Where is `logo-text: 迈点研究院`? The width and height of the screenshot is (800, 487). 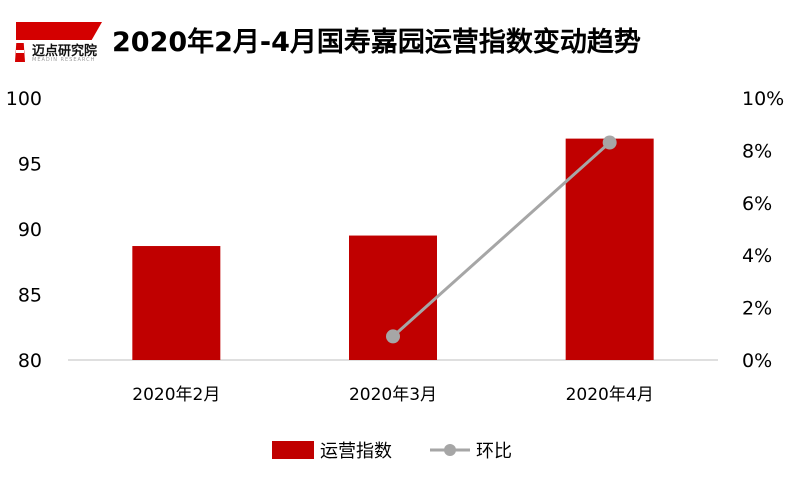
logo-text: 迈点研究院 is located at coordinates (65, 51).